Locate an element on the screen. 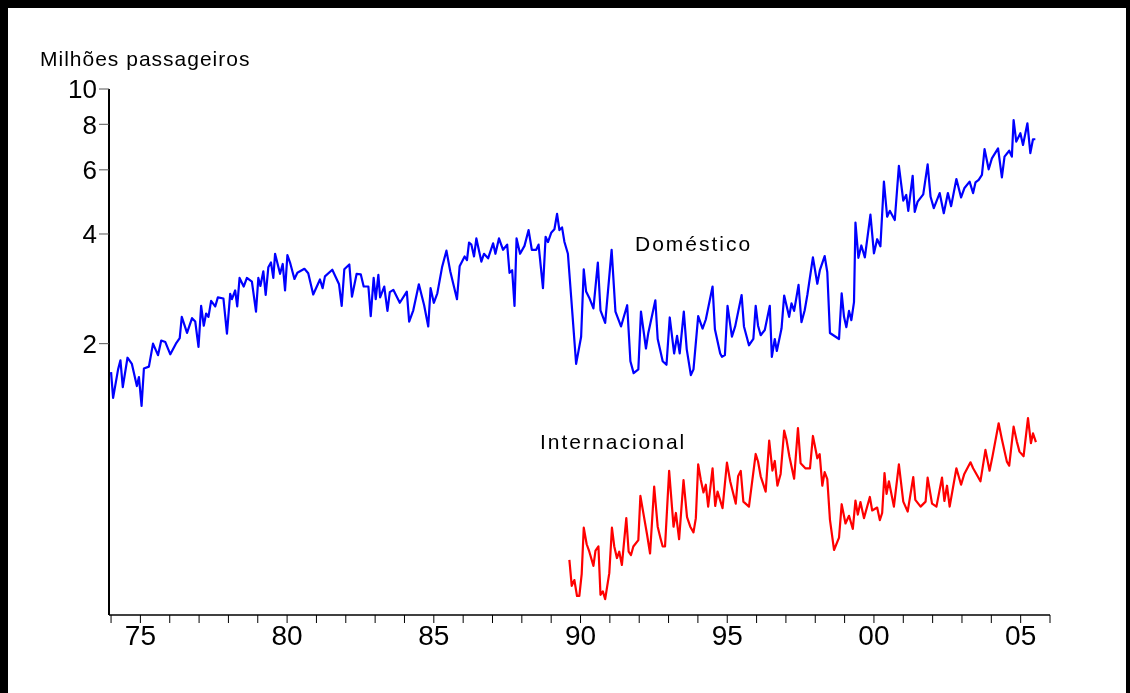 Image resolution: width=1130 pixels, height=693 pixels. y-tick-label: 2 is located at coordinates (89, 343).